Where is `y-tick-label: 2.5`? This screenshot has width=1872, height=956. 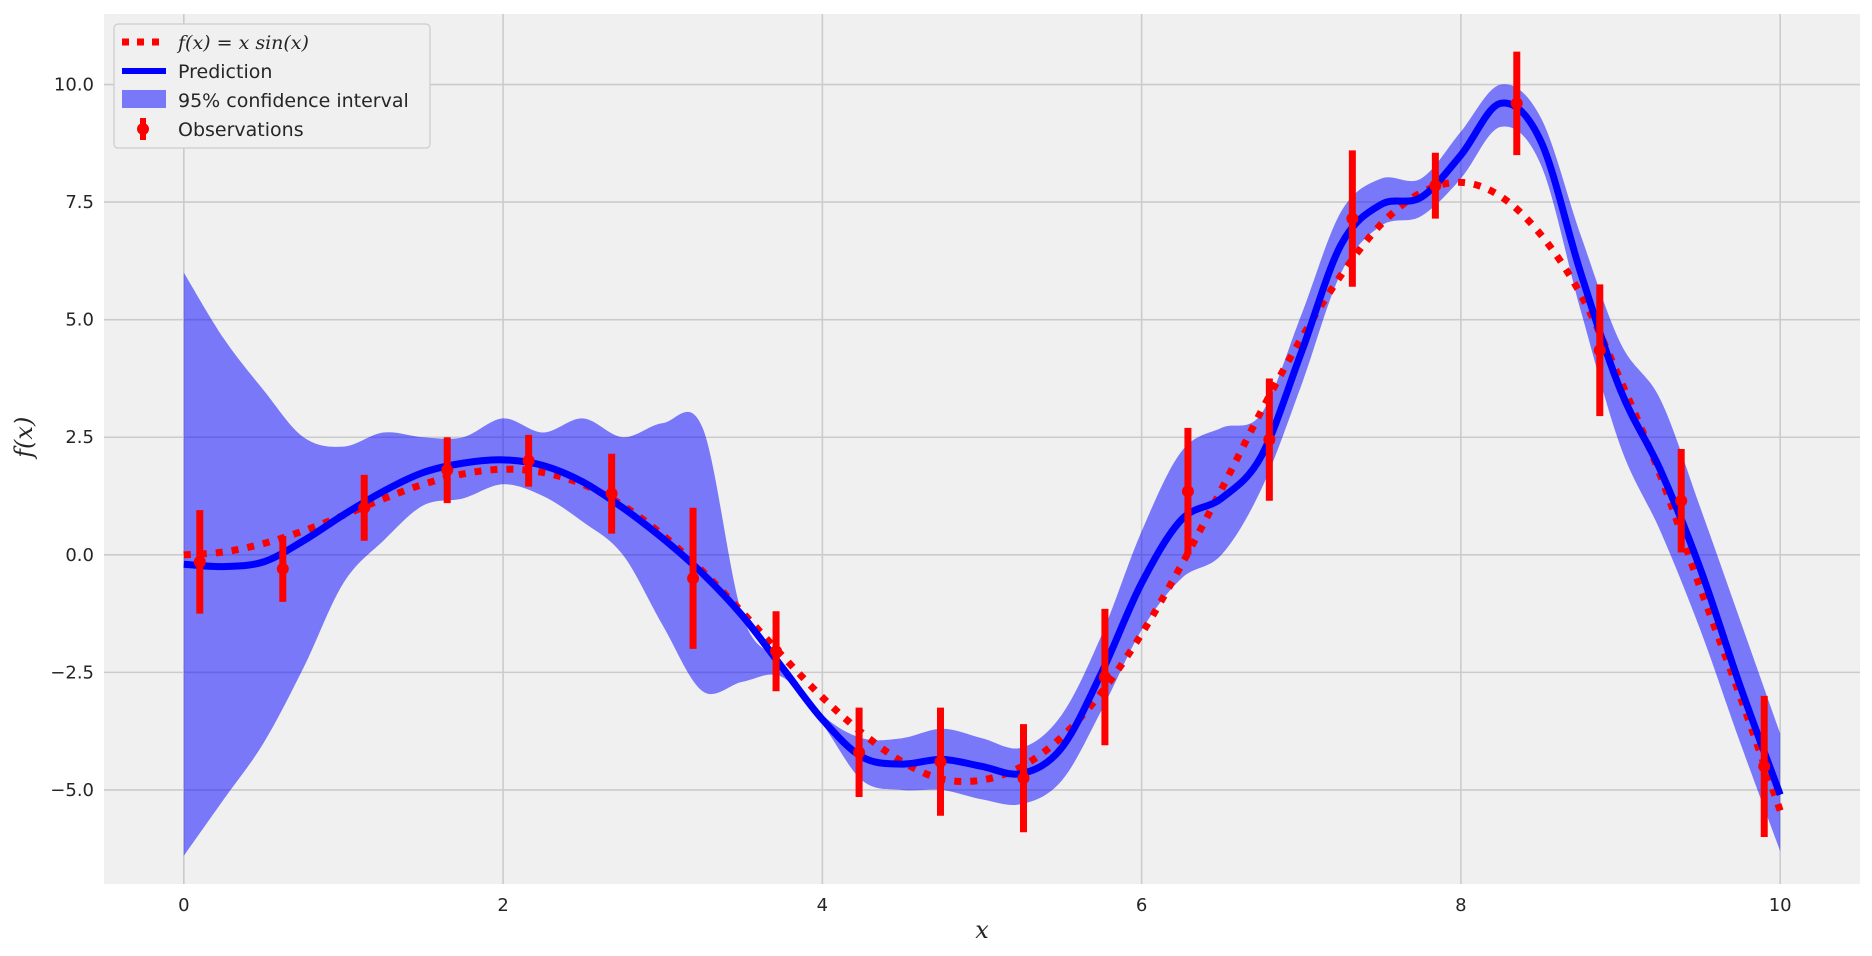 y-tick-label: 2.5 is located at coordinates (79, 437).